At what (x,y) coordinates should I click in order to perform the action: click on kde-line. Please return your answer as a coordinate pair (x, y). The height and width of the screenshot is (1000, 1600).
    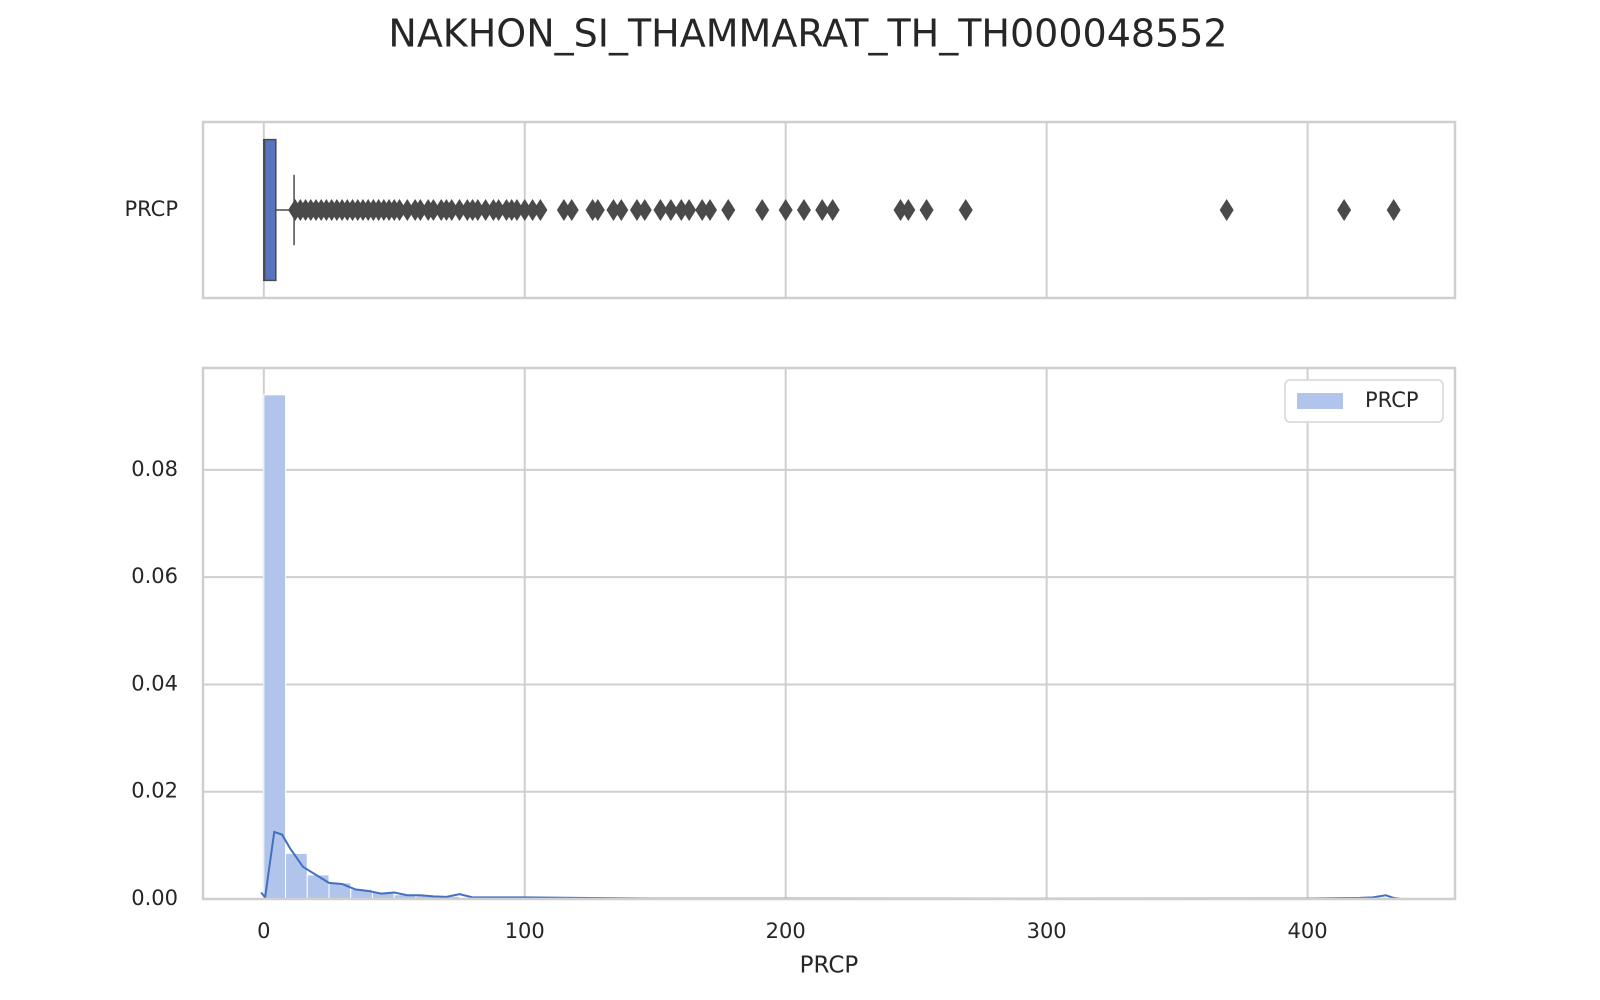
    Looking at the image, I should click on (831, 865).